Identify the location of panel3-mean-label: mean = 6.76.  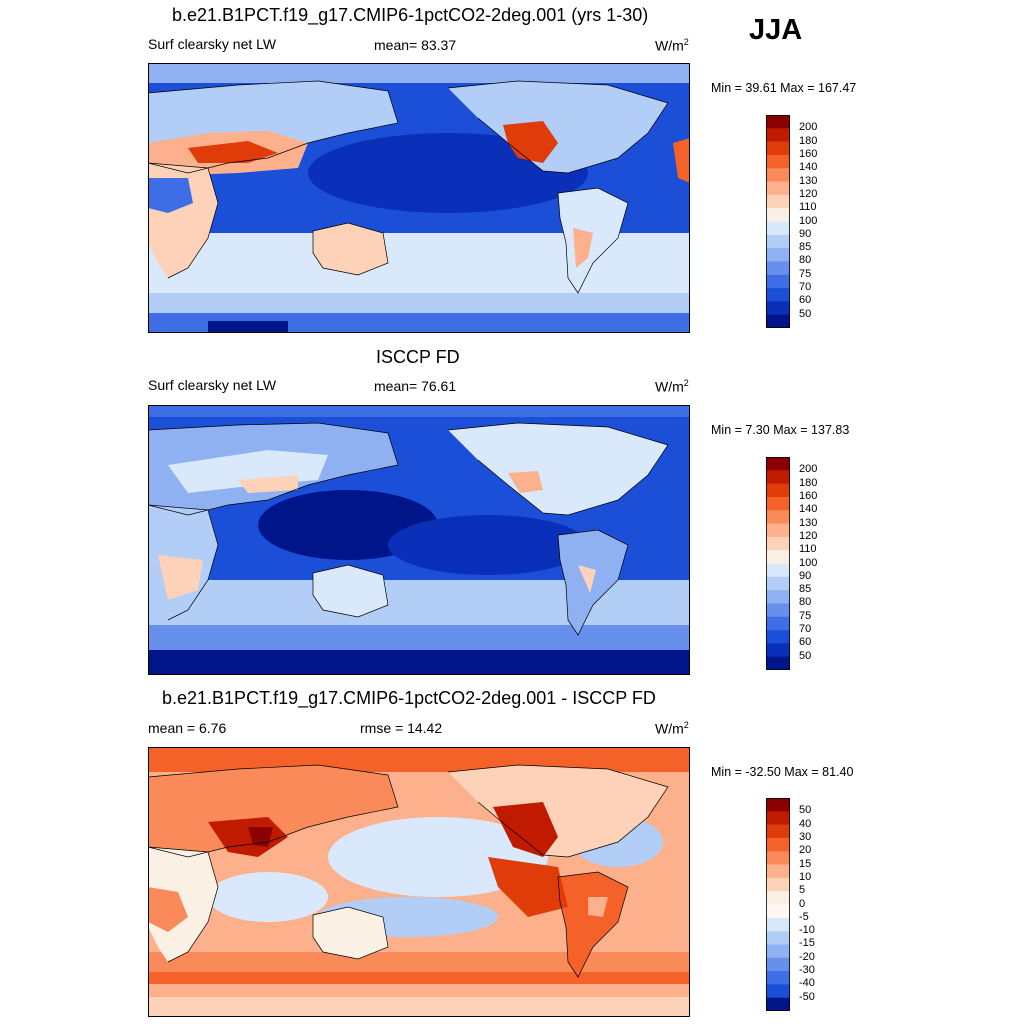
(187, 728).